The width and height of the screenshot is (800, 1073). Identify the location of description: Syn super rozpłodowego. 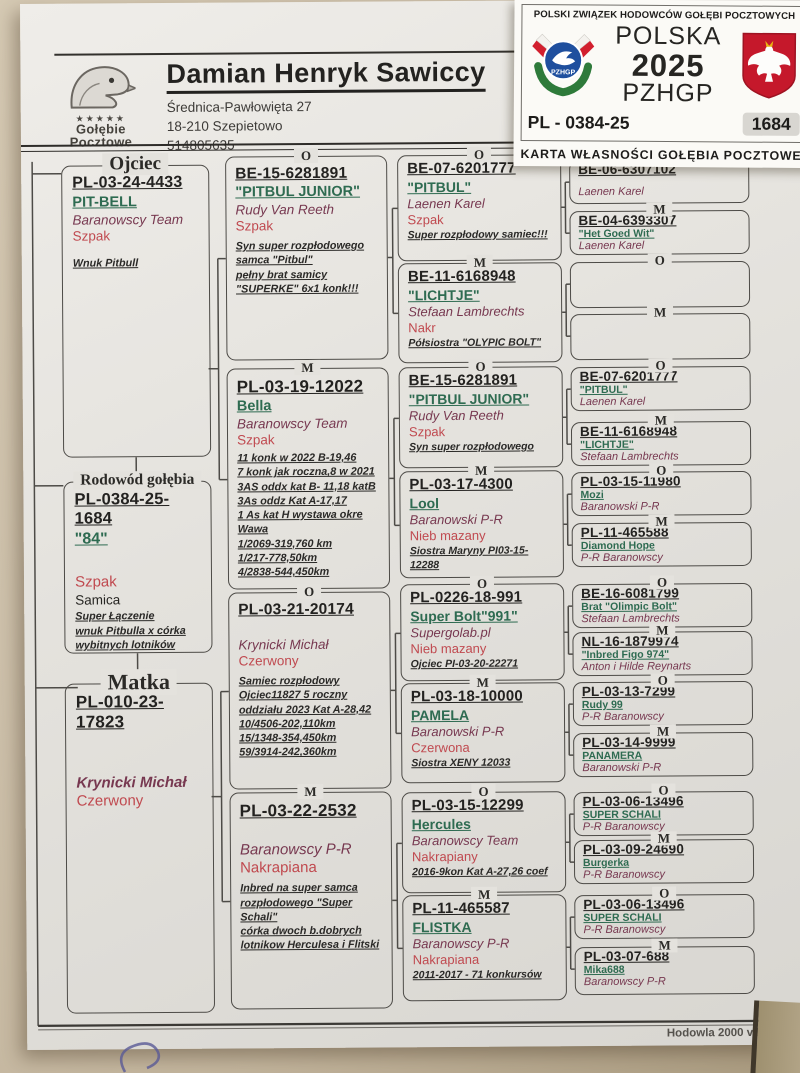
(471, 447).